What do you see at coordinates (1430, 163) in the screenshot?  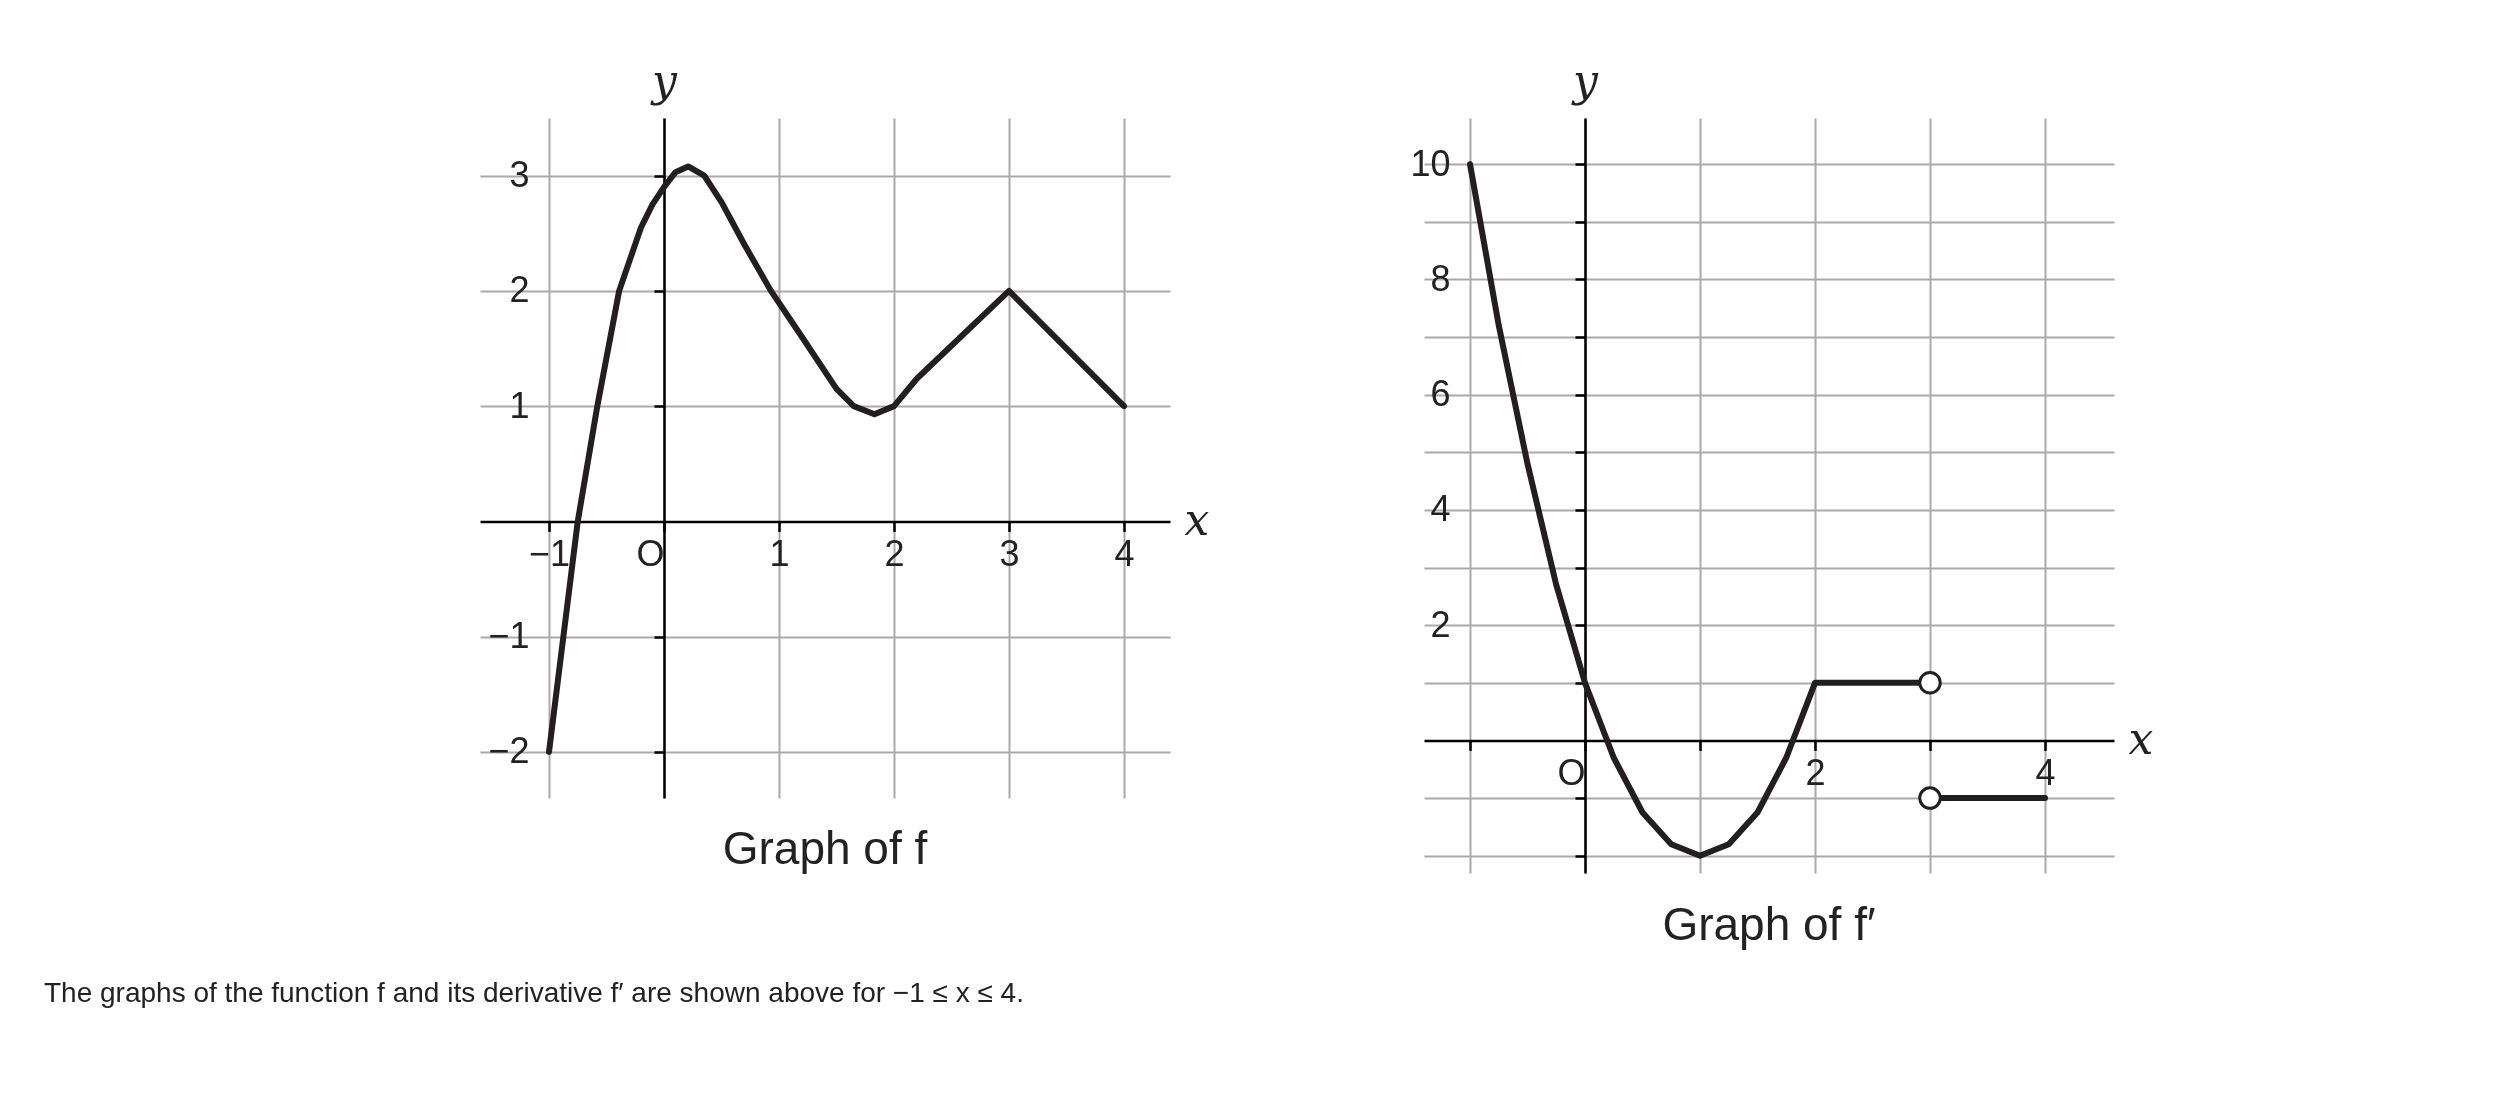 I see `y-tick-label: 10` at bounding box center [1430, 163].